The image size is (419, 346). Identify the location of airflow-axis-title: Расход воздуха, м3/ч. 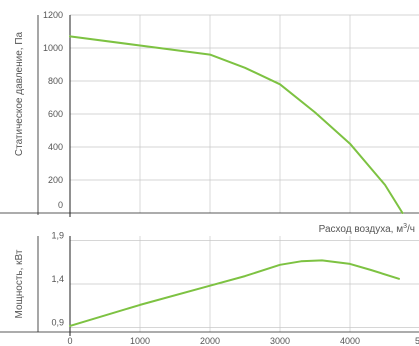
(367, 229).